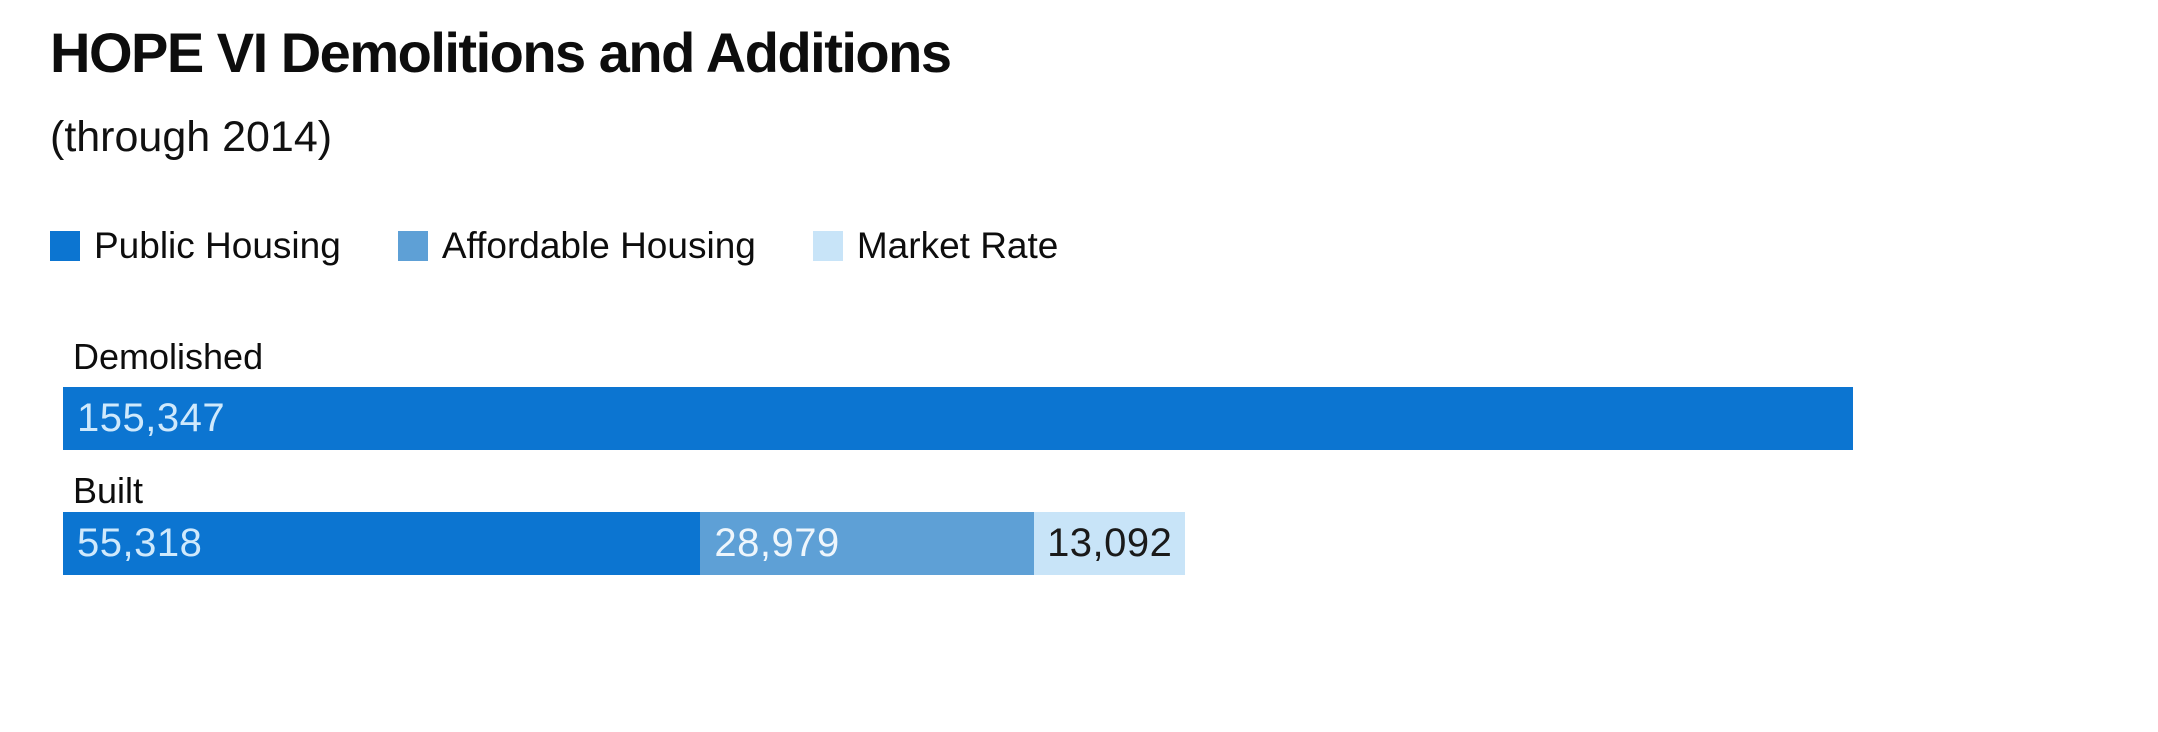 The width and height of the screenshot is (2158, 732). I want to click on bar-value-label: 13,092, so click(1110, 543).